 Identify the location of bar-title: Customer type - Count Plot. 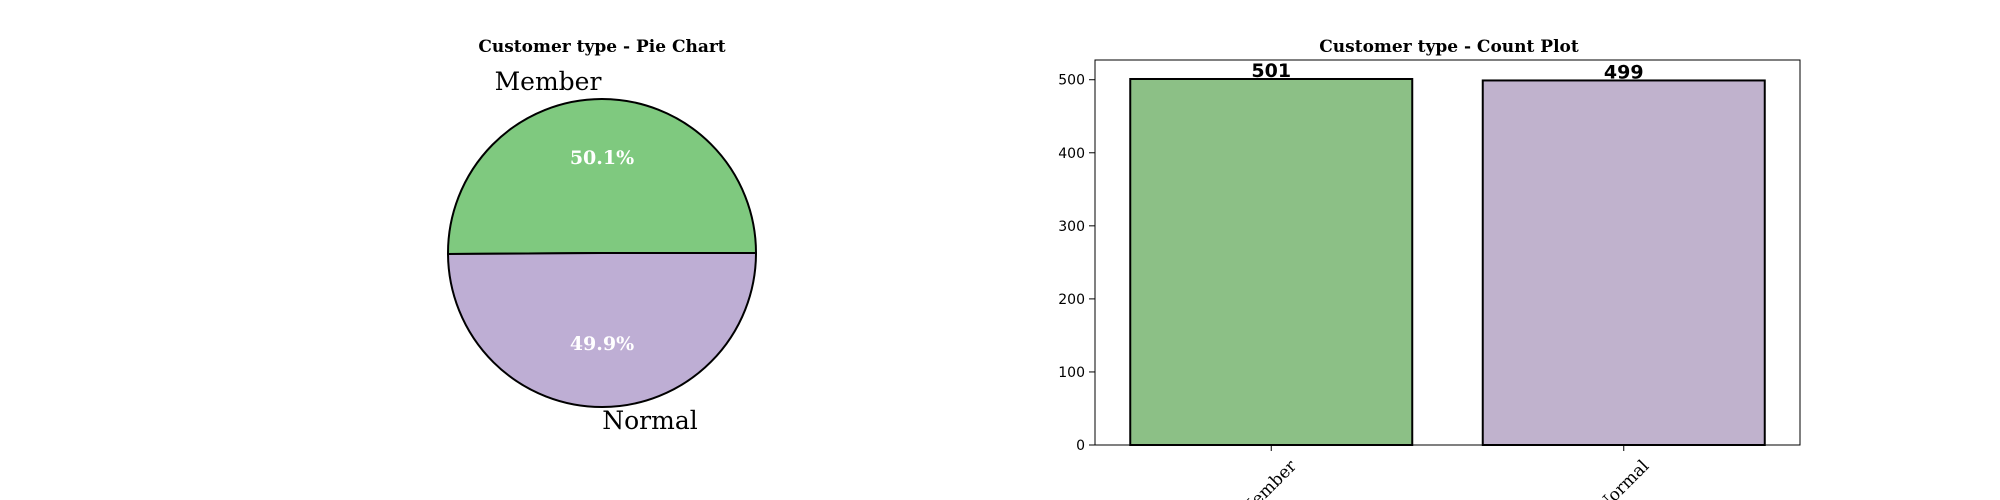
(1449, 47).